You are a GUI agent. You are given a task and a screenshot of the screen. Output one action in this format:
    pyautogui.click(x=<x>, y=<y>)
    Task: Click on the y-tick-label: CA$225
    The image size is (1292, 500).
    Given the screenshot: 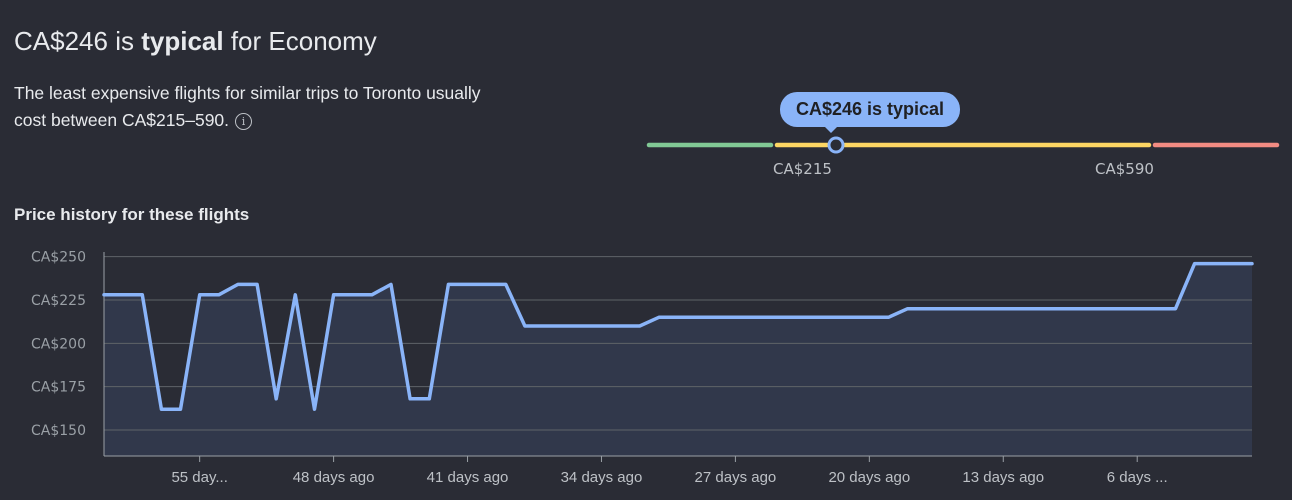 What is the action you would take?
    pyautogui.click(x=58, y=301)
    